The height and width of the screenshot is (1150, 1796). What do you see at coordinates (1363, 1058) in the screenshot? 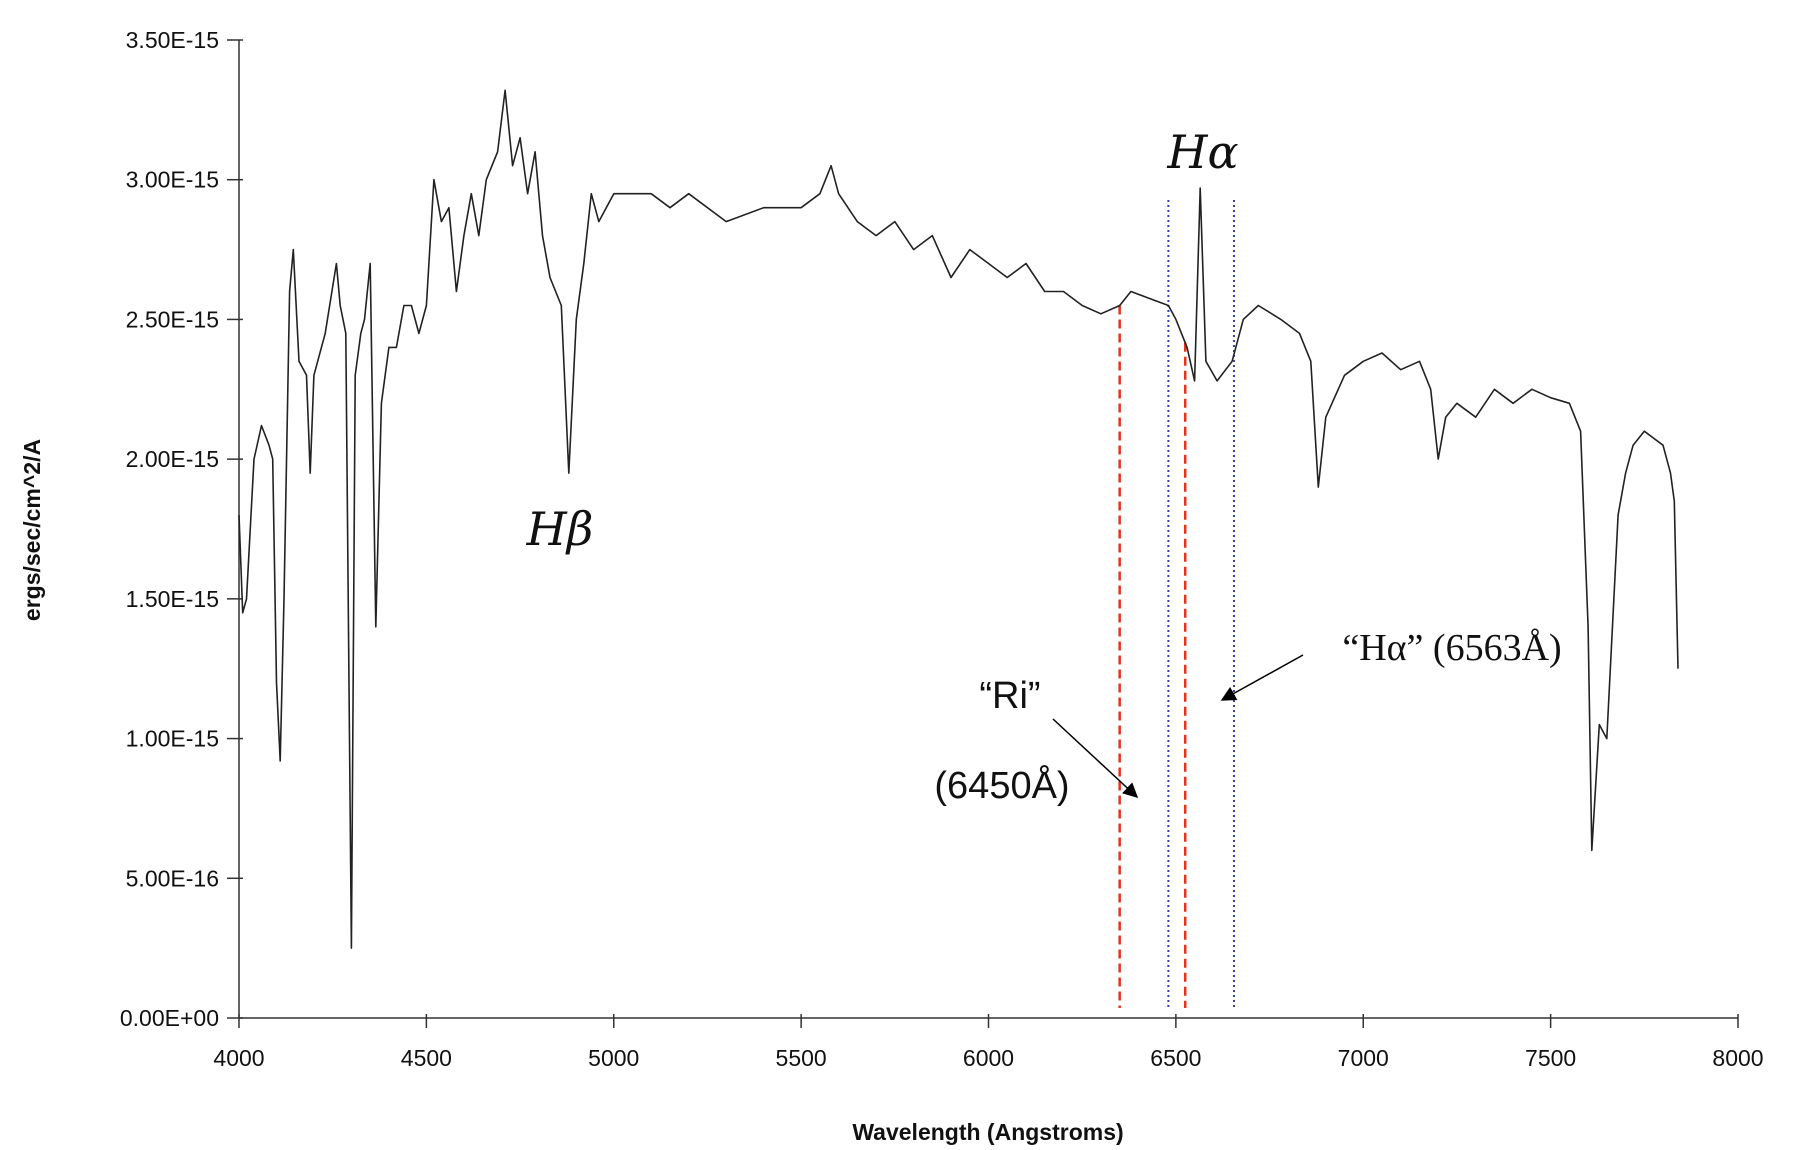
I see `x-tick-label: 7000` at bounding box center [1363, 1058].